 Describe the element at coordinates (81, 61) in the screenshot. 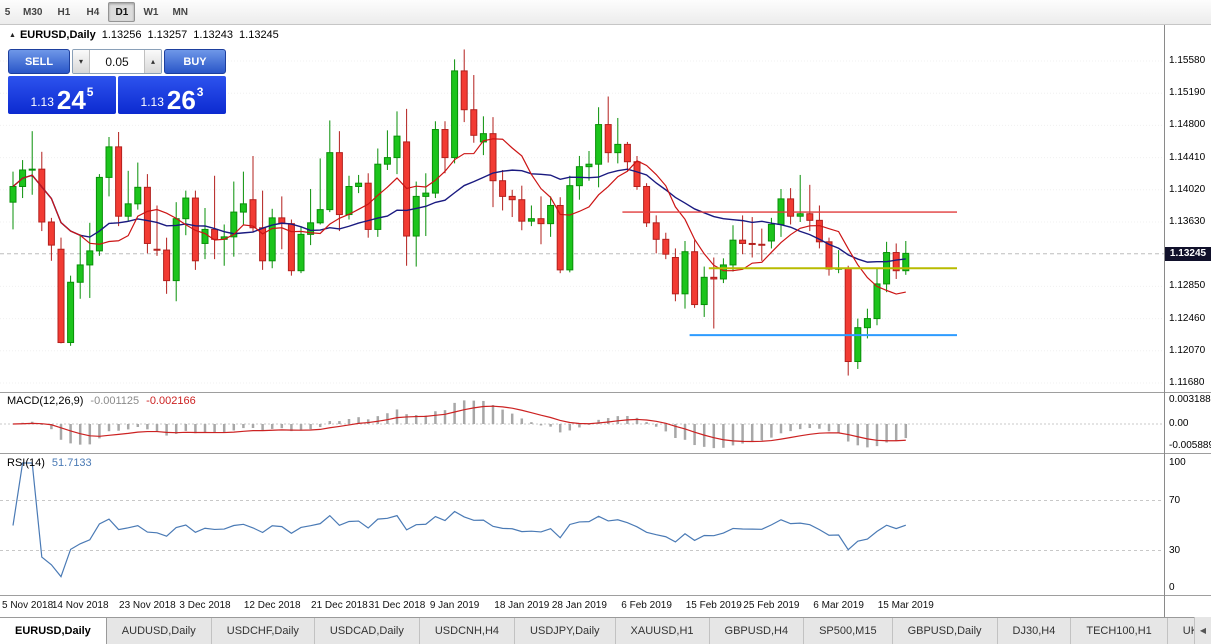

I see `volume-down-button: ▾` at that location.